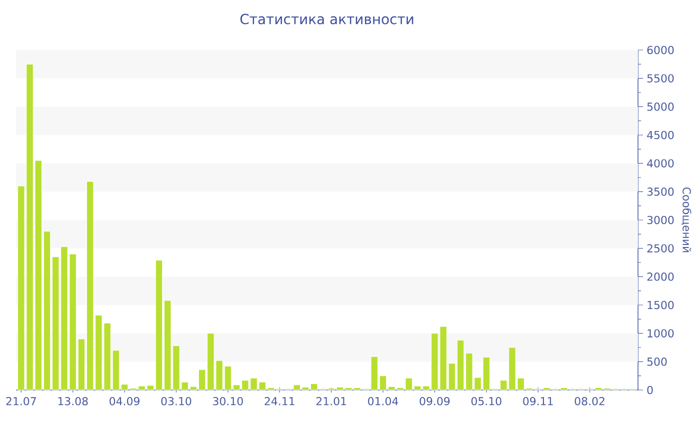 The image size is (700, 430). I want to click on y-tick-label: 2500, so click(660, 248).